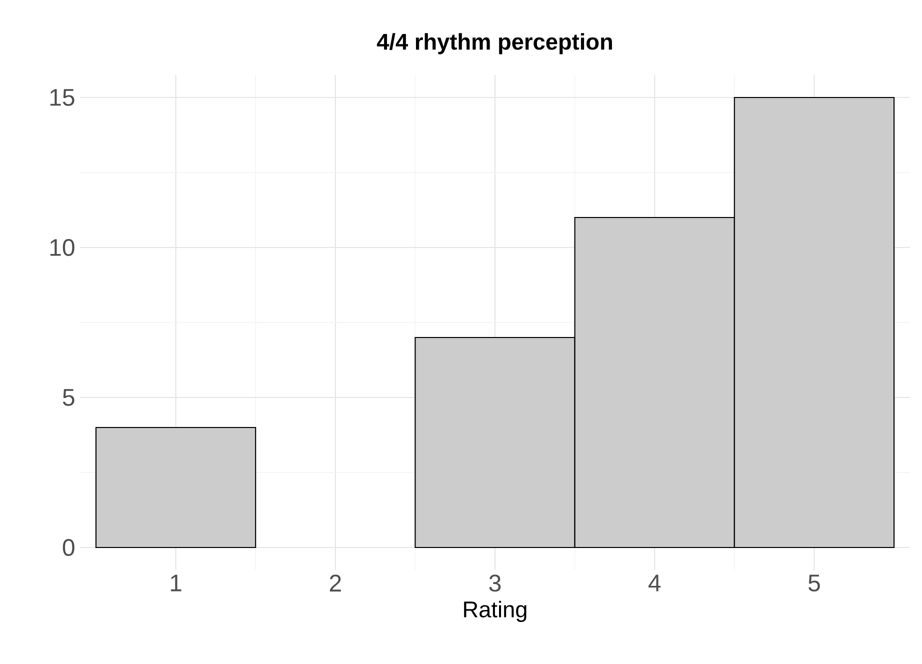 This screenshot has height=664, width=922. What do you see at coordinates (495, 583) in the screenshot?
I see `x-tick-label: 3` at bounding box center [495, 583].